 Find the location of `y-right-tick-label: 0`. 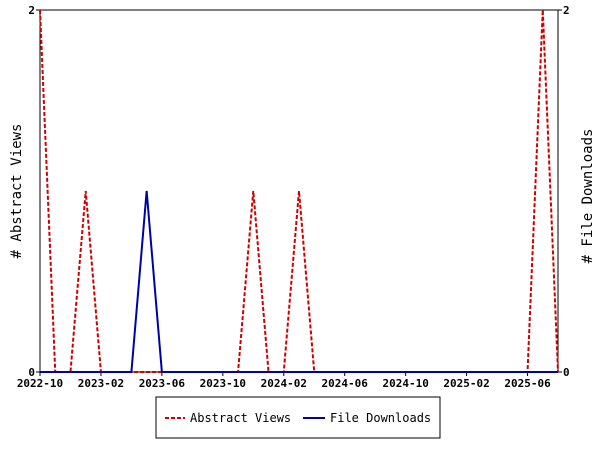

y-right-tick-label: 0 is located at coordinates (566, 372).